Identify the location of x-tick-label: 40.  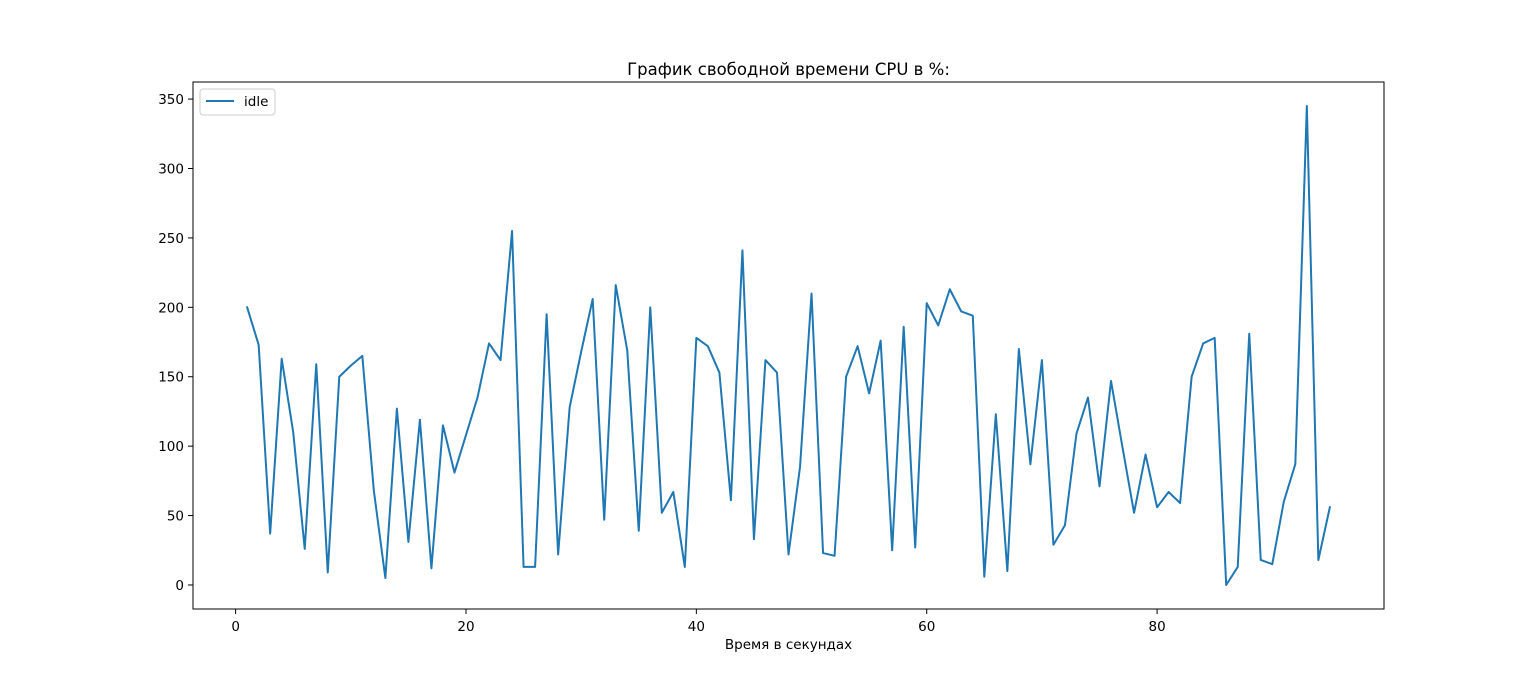
(696, 627).